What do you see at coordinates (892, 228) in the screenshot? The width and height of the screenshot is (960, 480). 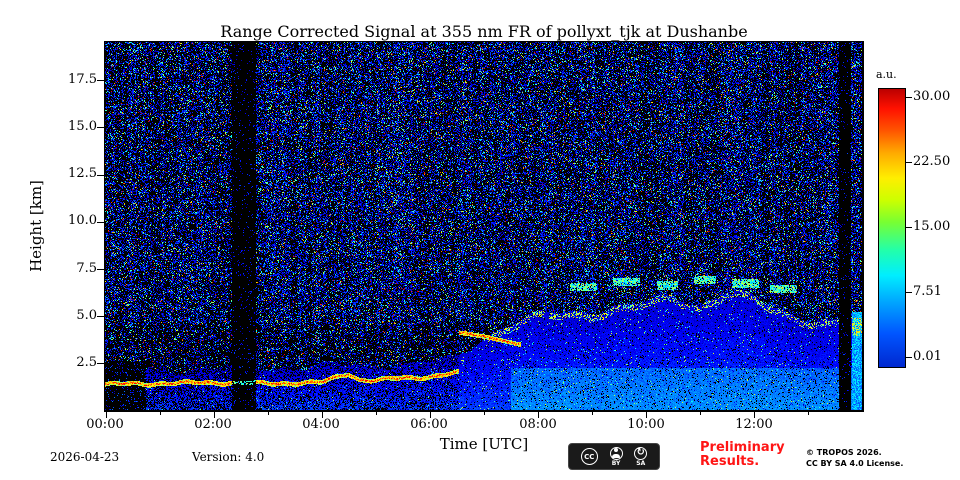 I see `colorbar` at bounding box center [892, 228].